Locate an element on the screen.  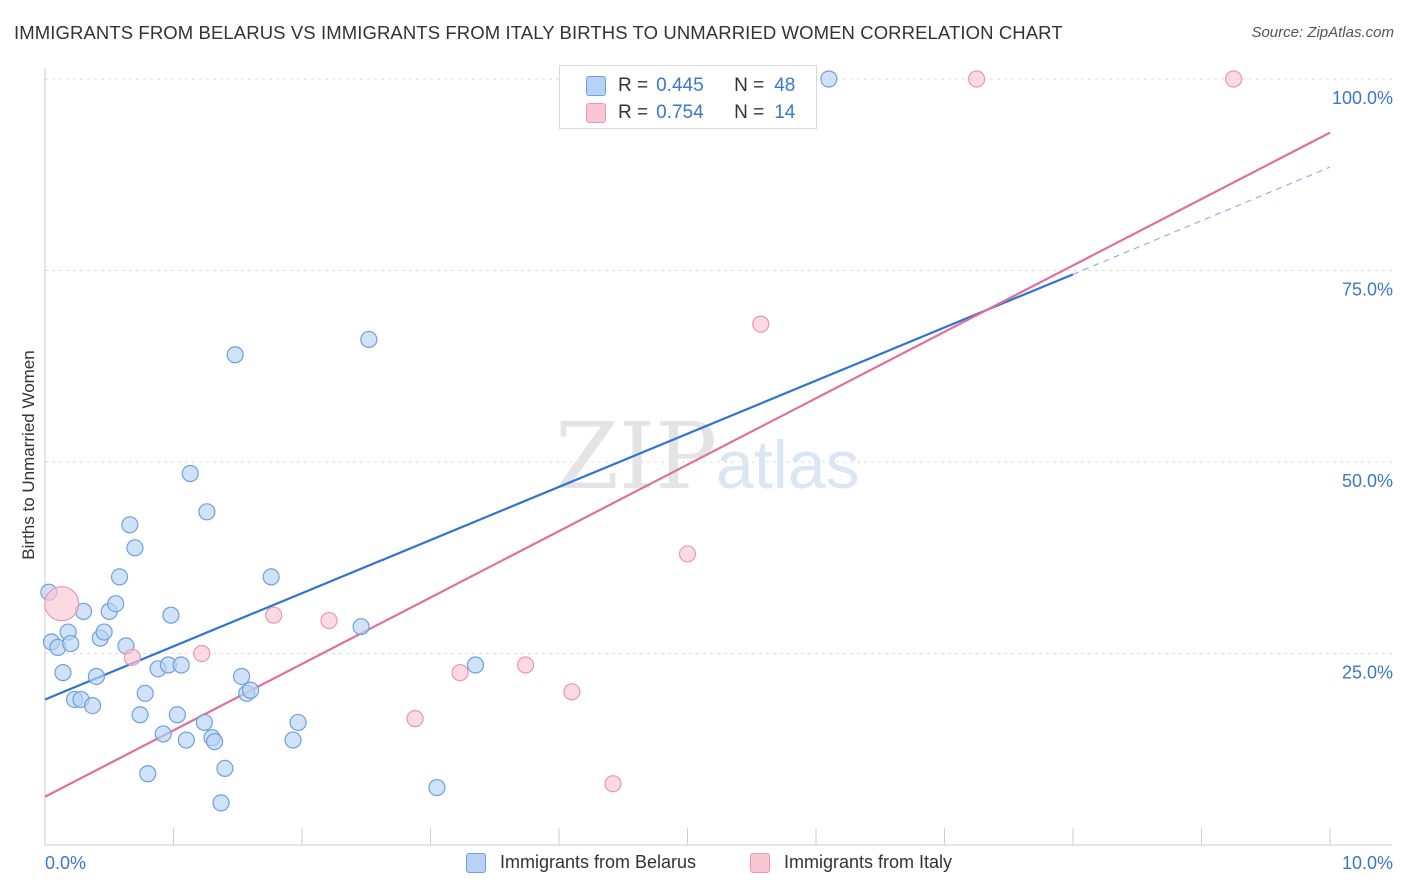
belarus-r-label: R = is located at coordinates (633, 85).